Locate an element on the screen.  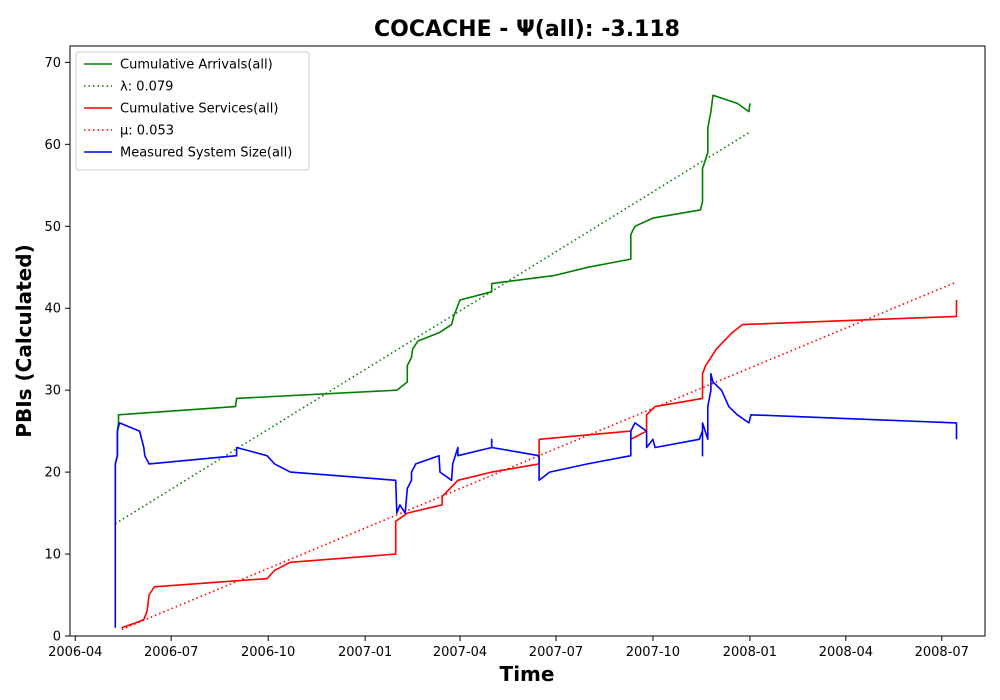
y-tick-label: 40 is located at coordinates (52, 309).